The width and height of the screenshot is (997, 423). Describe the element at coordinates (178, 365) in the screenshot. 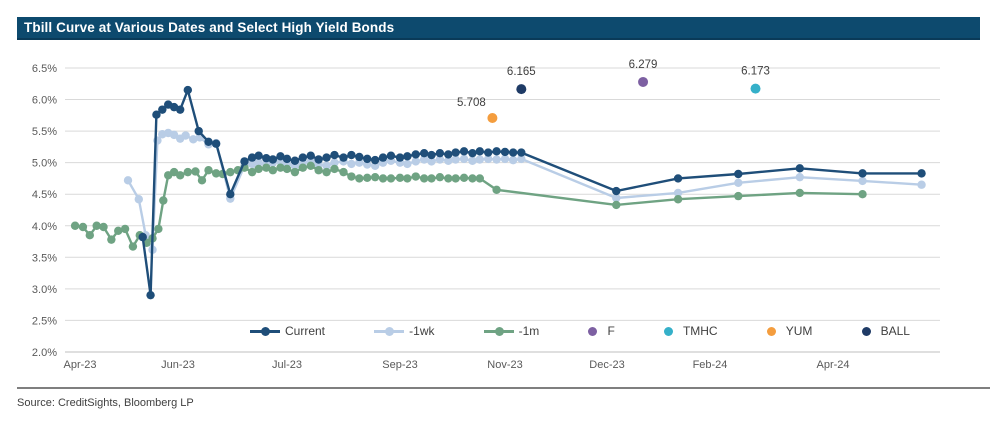

I see `x-tick-label: Jun-23` at that location.